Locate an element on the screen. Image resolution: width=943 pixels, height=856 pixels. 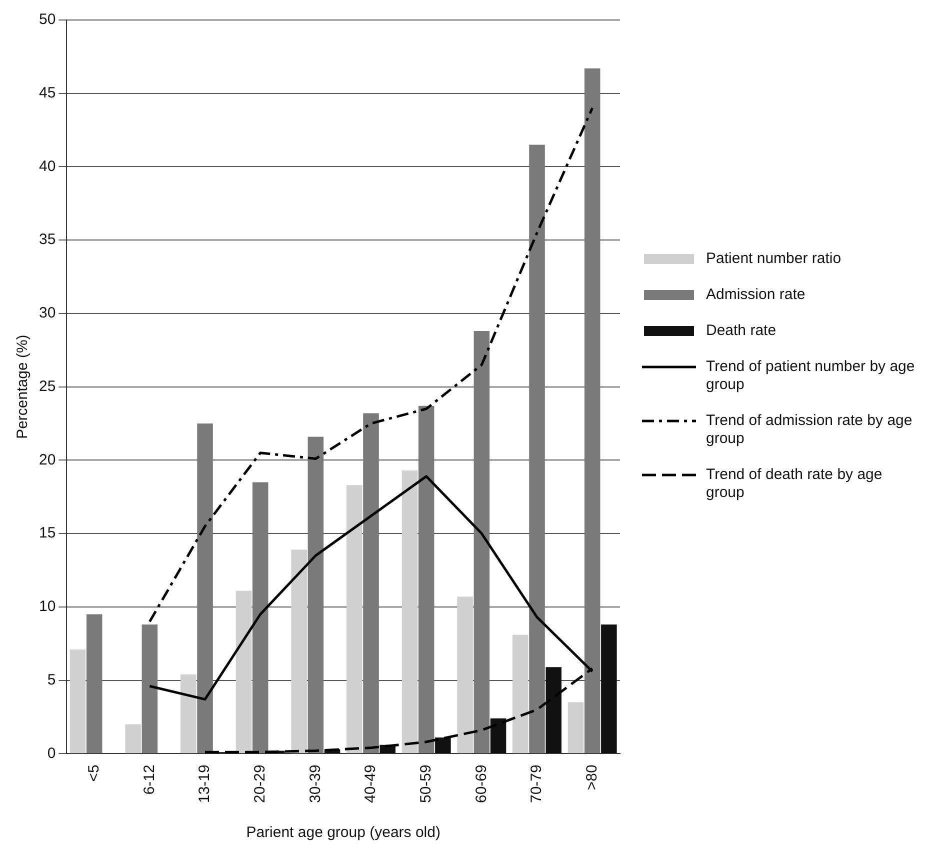
x-tick-label: >80 is located at coordinates (591, 777).